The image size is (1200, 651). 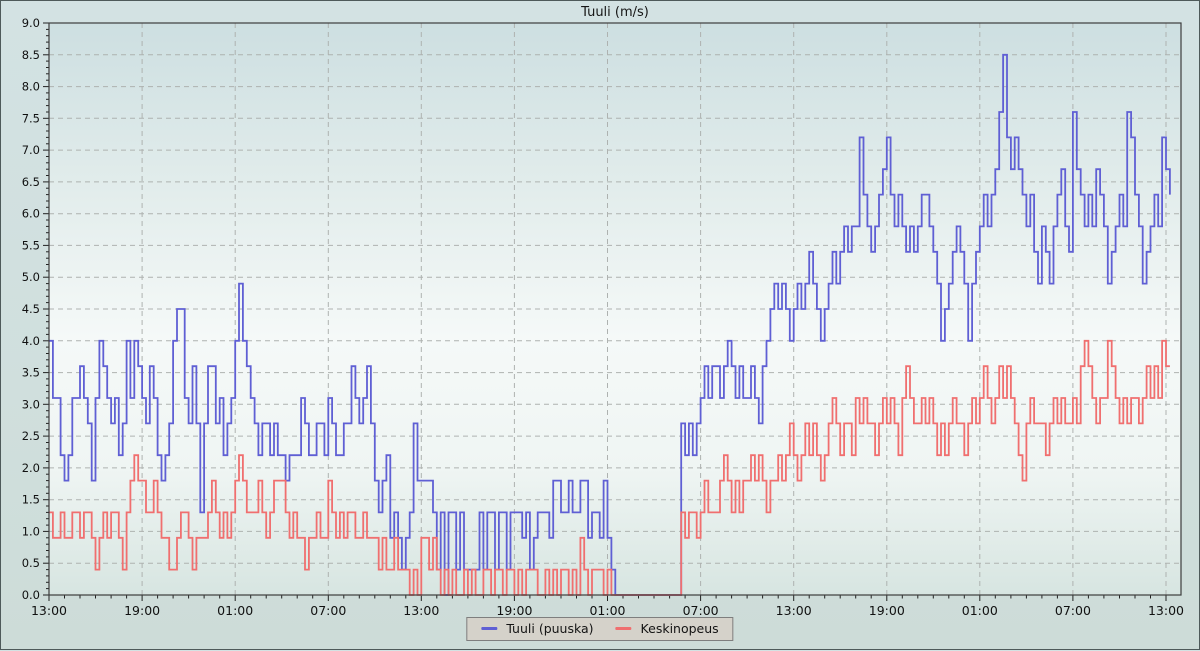 What do you see at coordinates (31, 87) in the screenshot?
I see `svg-text: 8.0` at bounding box center [31, 87].